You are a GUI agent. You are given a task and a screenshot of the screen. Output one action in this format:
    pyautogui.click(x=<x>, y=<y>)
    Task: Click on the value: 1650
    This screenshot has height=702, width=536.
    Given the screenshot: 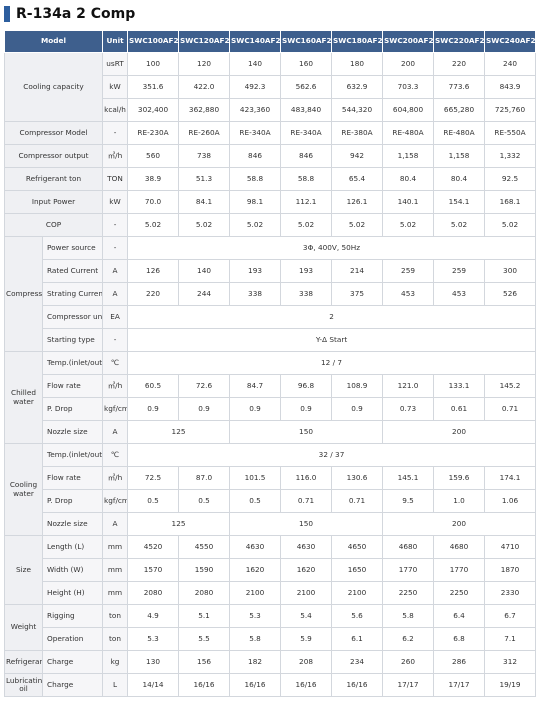 What is the action you would take?
    pyautogui.click(x=357, y=570)
    